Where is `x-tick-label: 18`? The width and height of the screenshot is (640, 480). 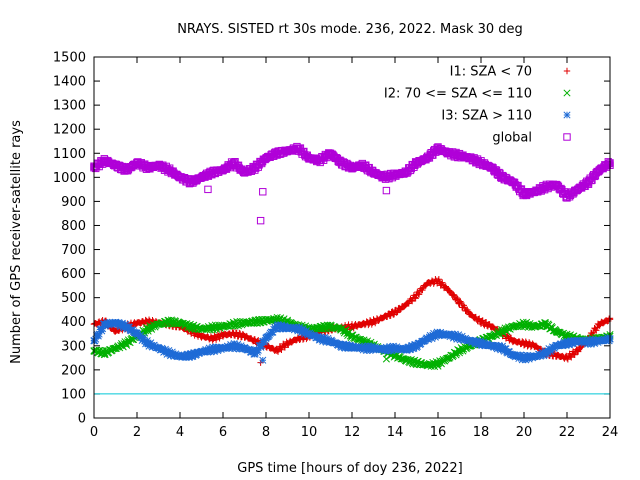
x-tick-label: 18 is located at coordinates (481, 432).